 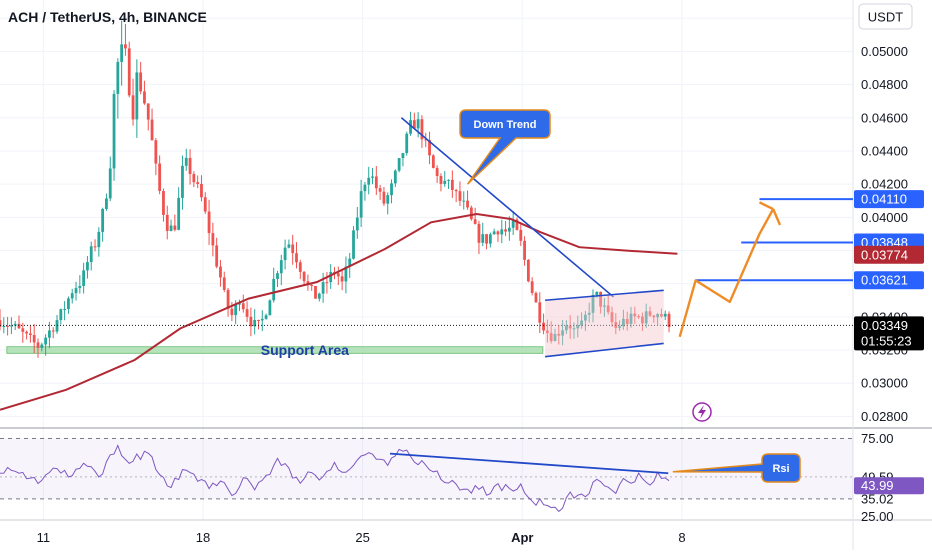 What do you see at coordinates (505, 147) in the screenshot?
I see `down-trend-callout: Down Trend` at bounding box center [505, 147].